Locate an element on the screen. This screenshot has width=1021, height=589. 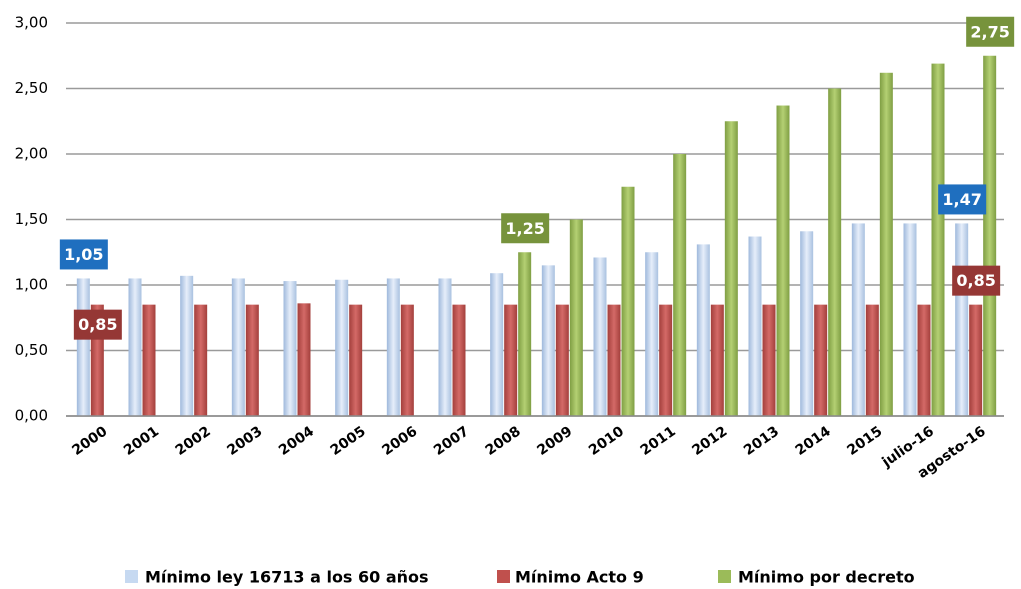
y-tick-label: 0,00 is located at coordinates (31, 416).